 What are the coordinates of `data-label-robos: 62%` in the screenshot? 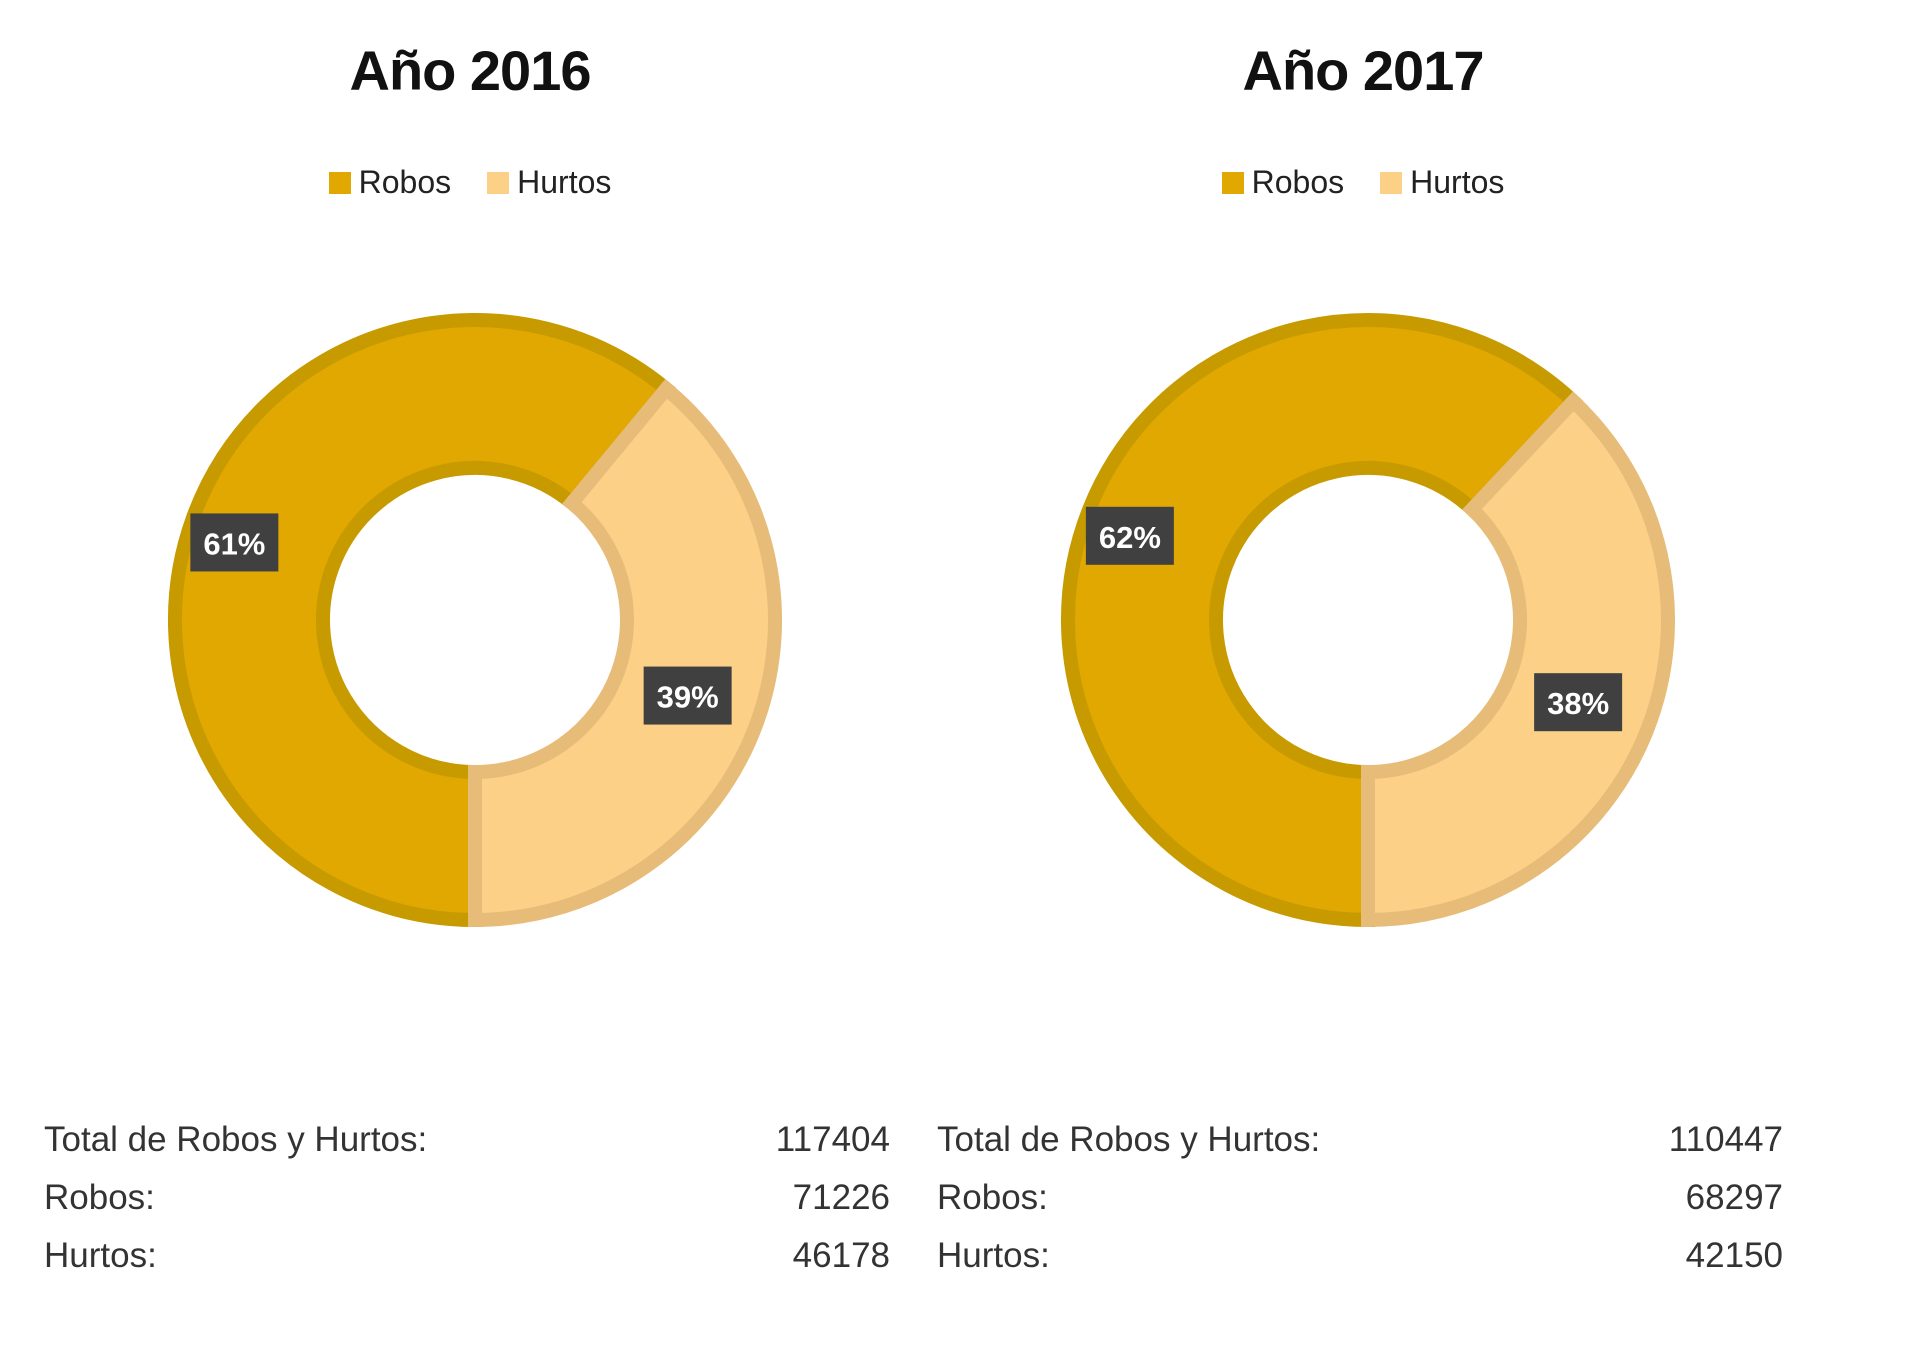 It's located at (1129, 535).